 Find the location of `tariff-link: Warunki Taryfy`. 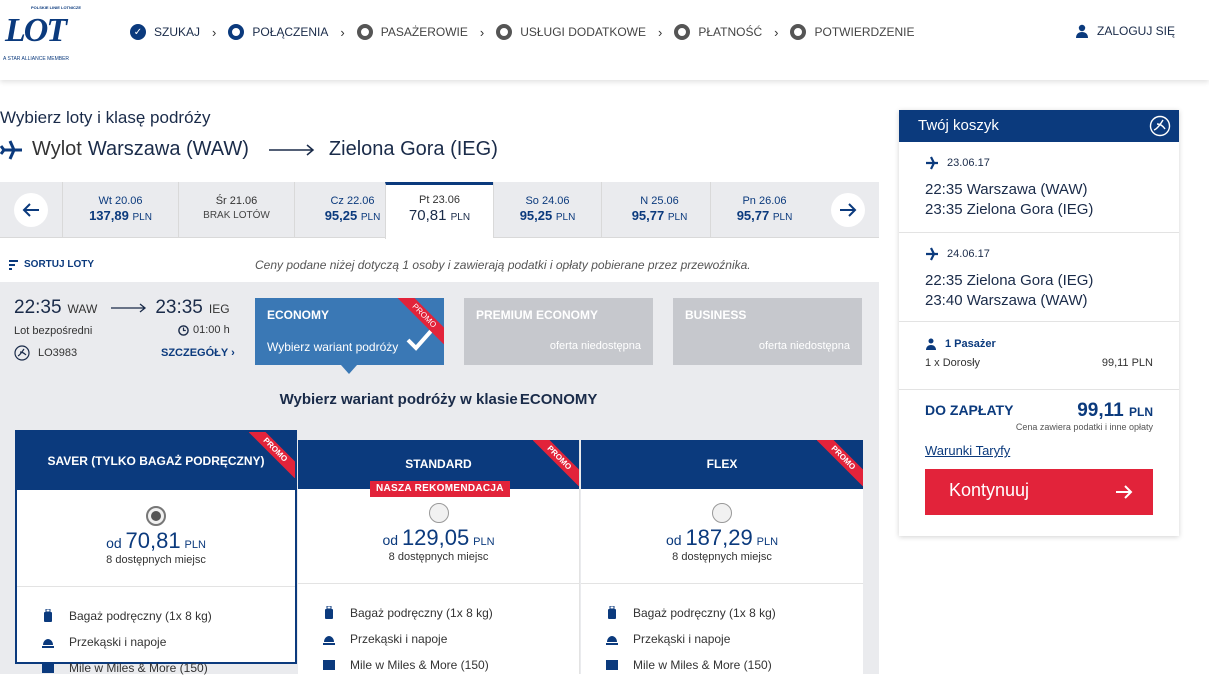

tariff-link: Warunki Taryfy is located at coordinates (968, 450).